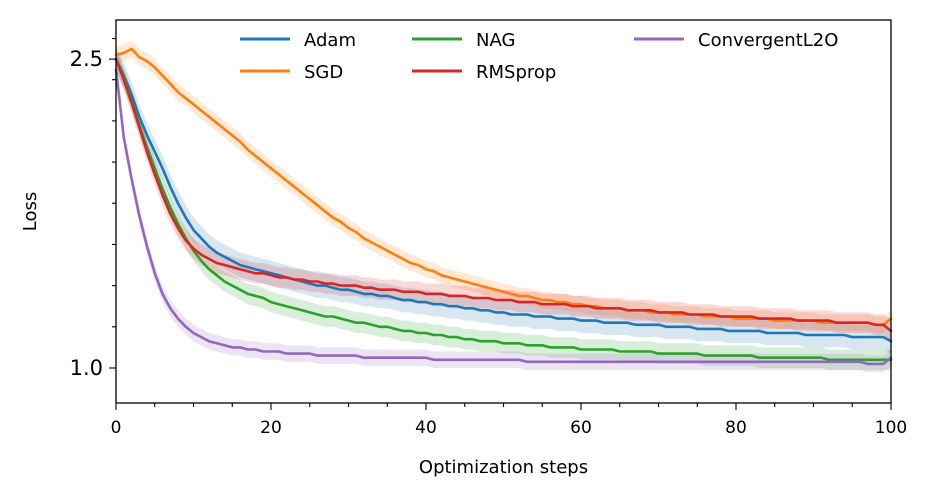 The image size is (934, 499). I want to click on x-axis: 0 20 40 60 80 100, so click(509, 420).